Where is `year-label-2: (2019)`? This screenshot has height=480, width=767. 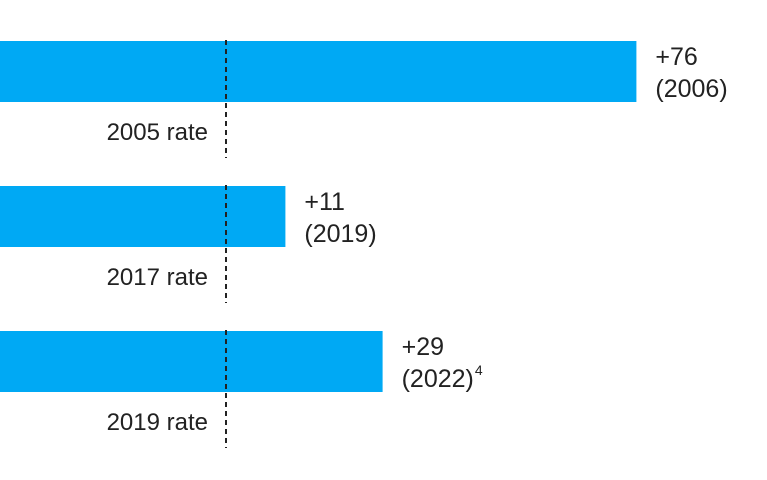
year-label-2: (2019) is located at coordinates (340, 234).